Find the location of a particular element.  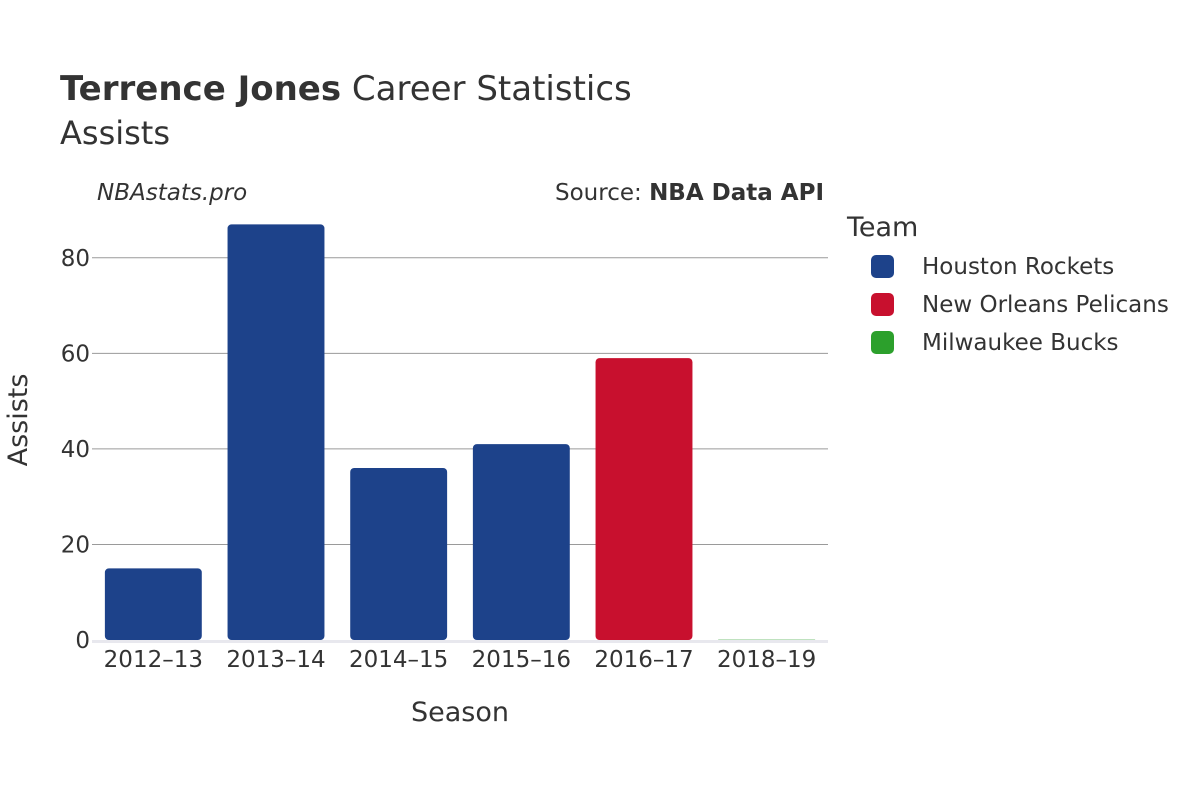

x-axis-baseline is located at coordinates (460, 641).